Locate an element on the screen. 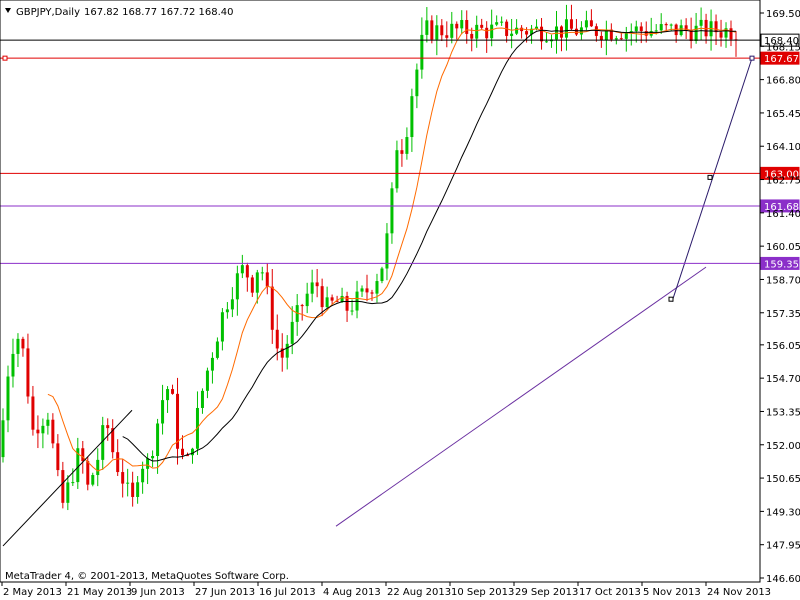  y-tick-label: 153.35 is located at coordinates (783, 412).